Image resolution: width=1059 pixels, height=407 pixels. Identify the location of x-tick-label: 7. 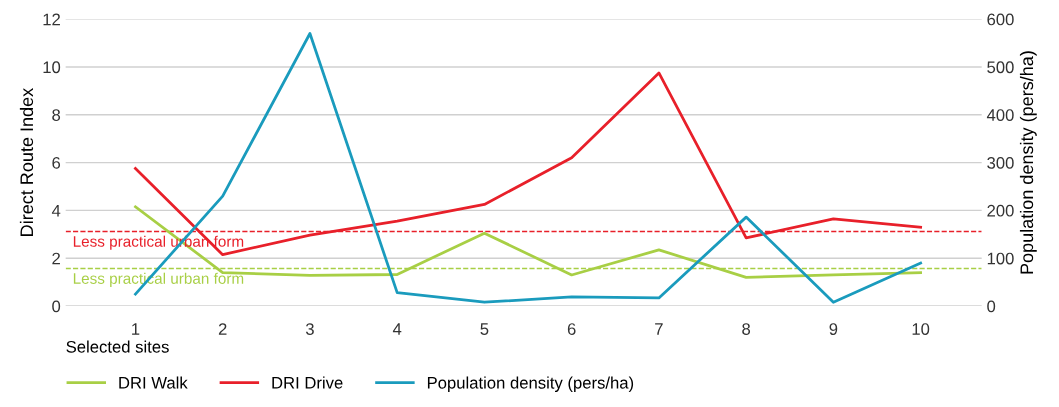
(659, 329).